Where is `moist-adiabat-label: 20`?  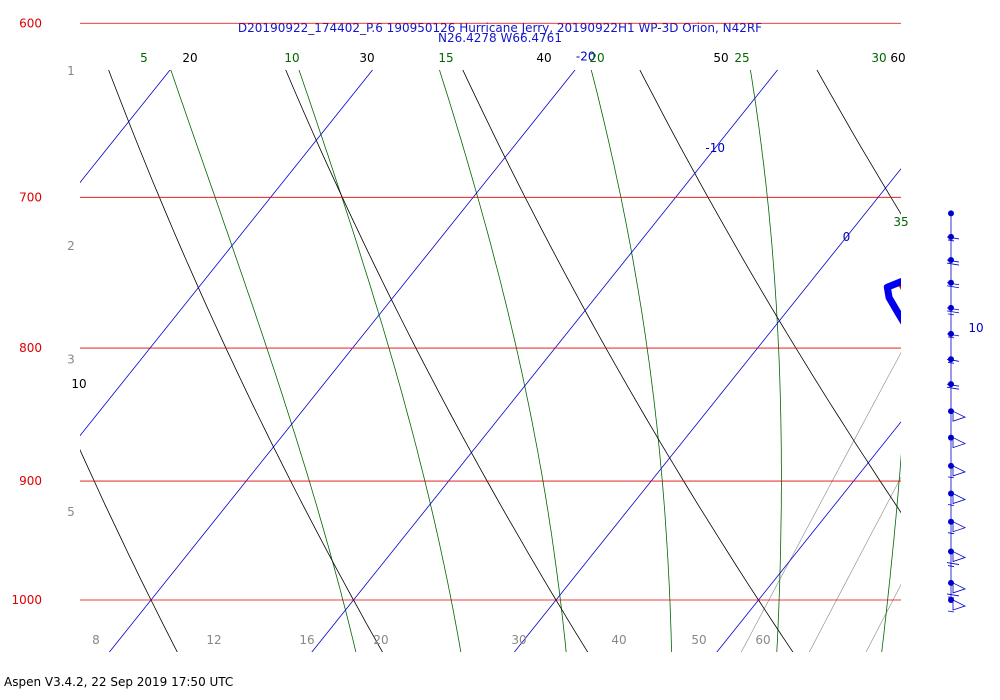
moist-adiabat-label: 20 is located at coordinates (596, 58).